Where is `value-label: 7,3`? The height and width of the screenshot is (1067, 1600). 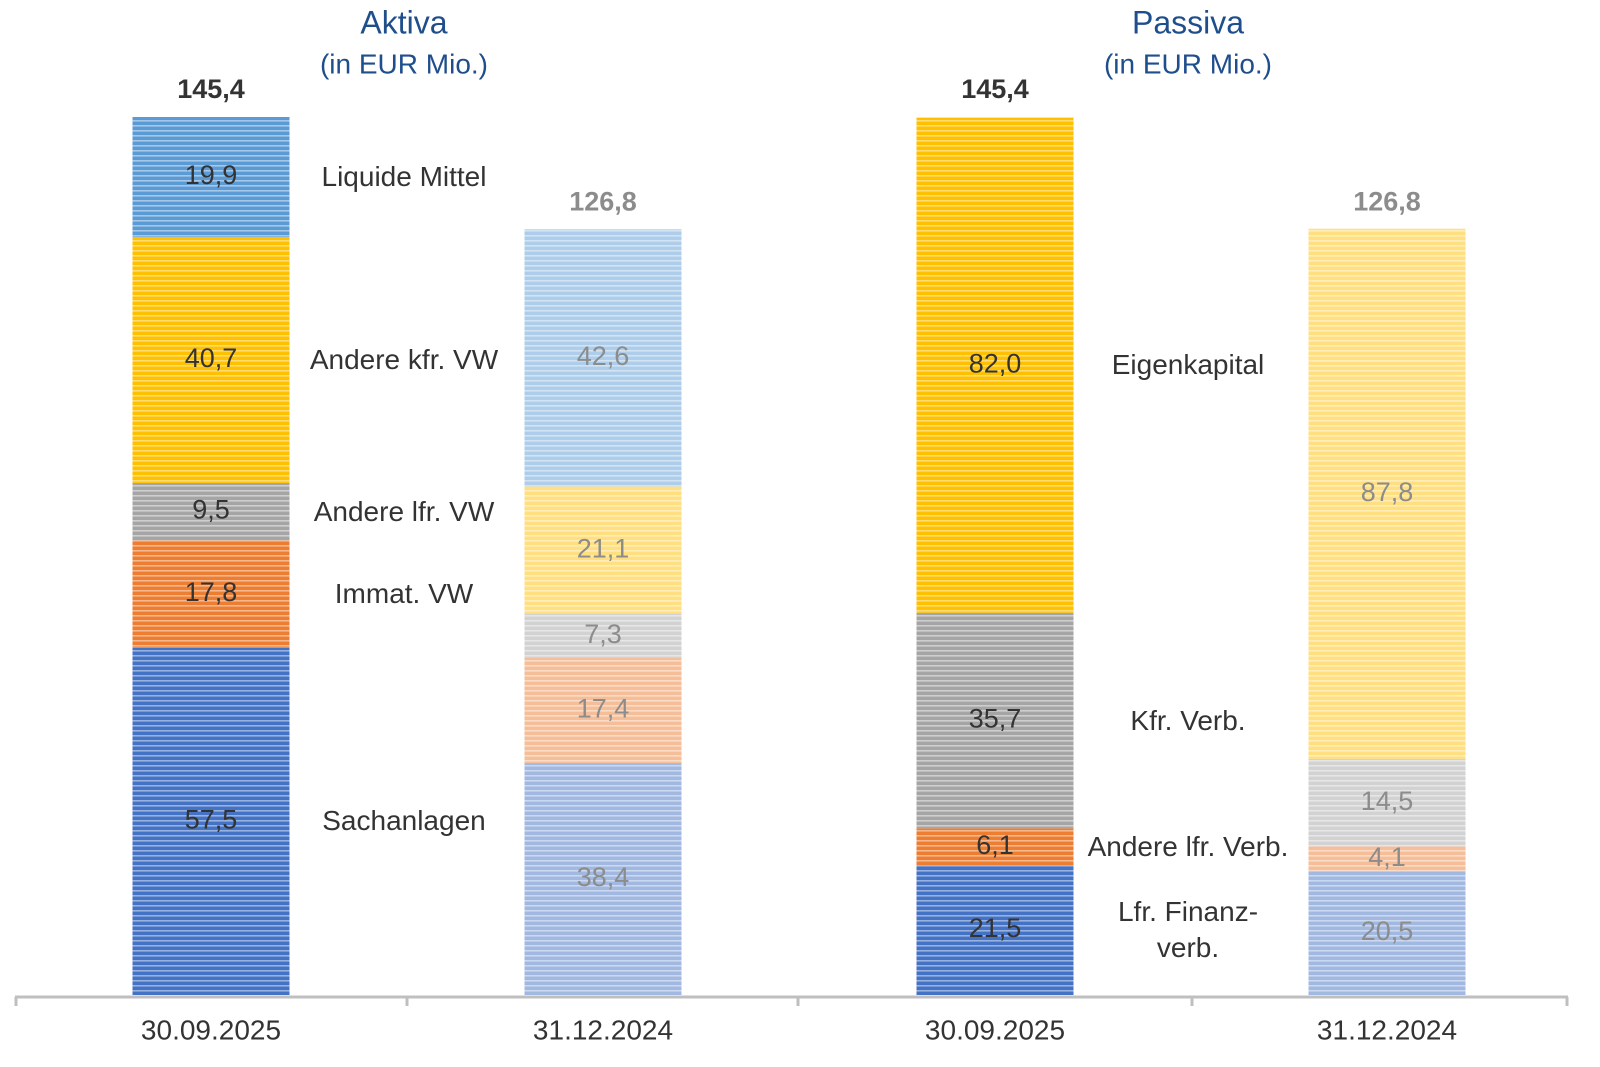 value-label: 7,3 is located at coordinates (603, 634).